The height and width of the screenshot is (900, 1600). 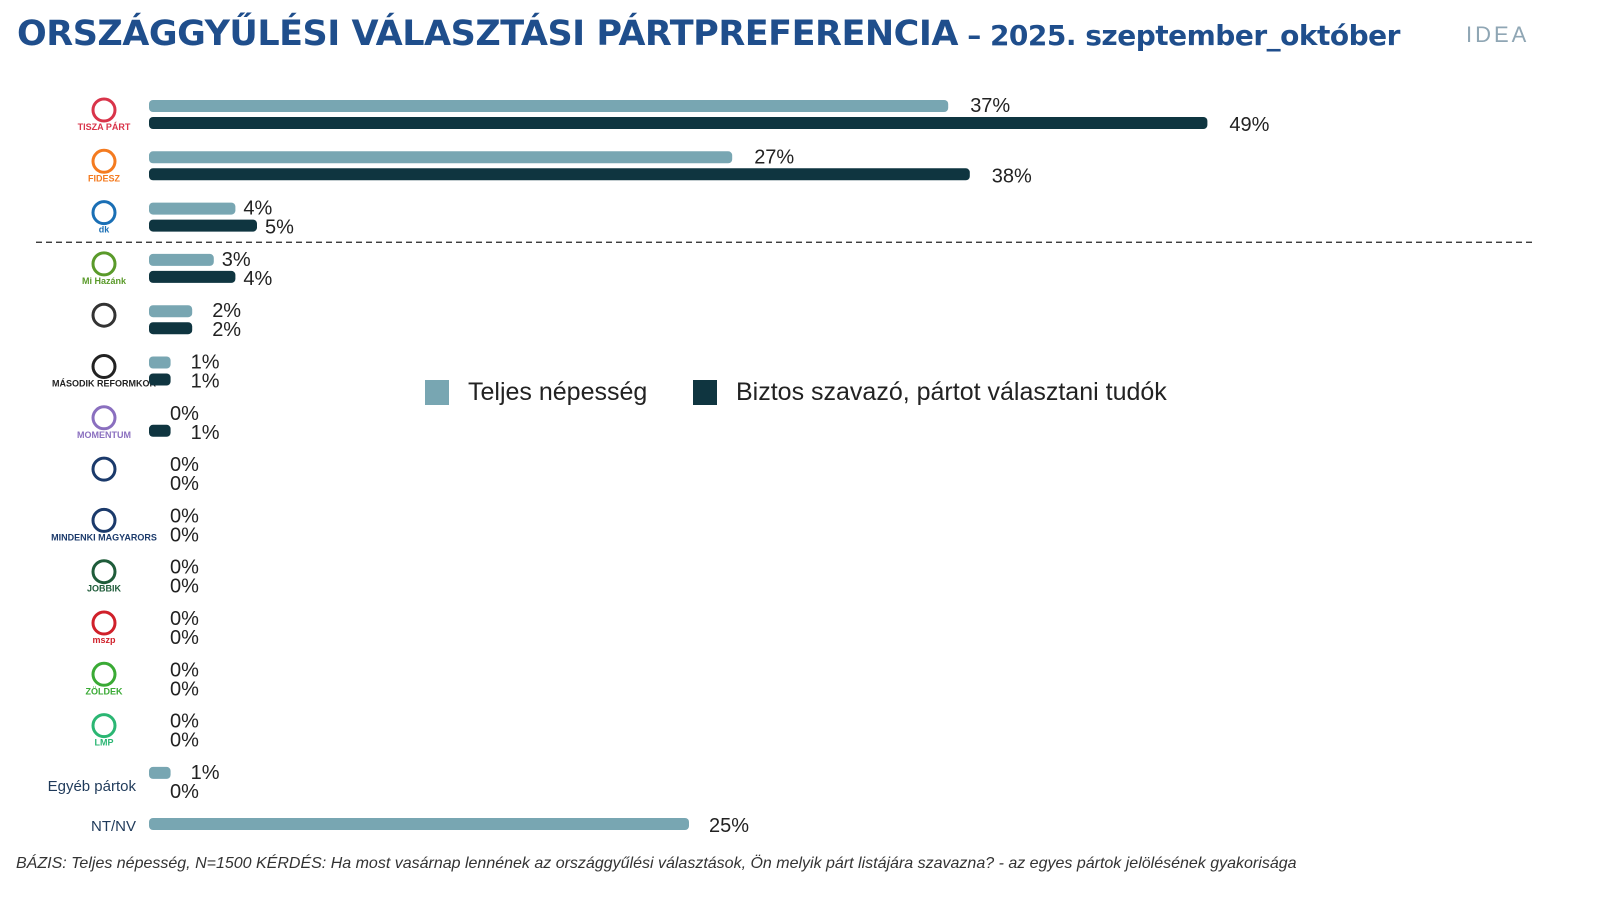 What do you see at coordinates (705, 392) in the screenshot?
I see `legend-swatch-biztos` at bounding box center [705, 392].